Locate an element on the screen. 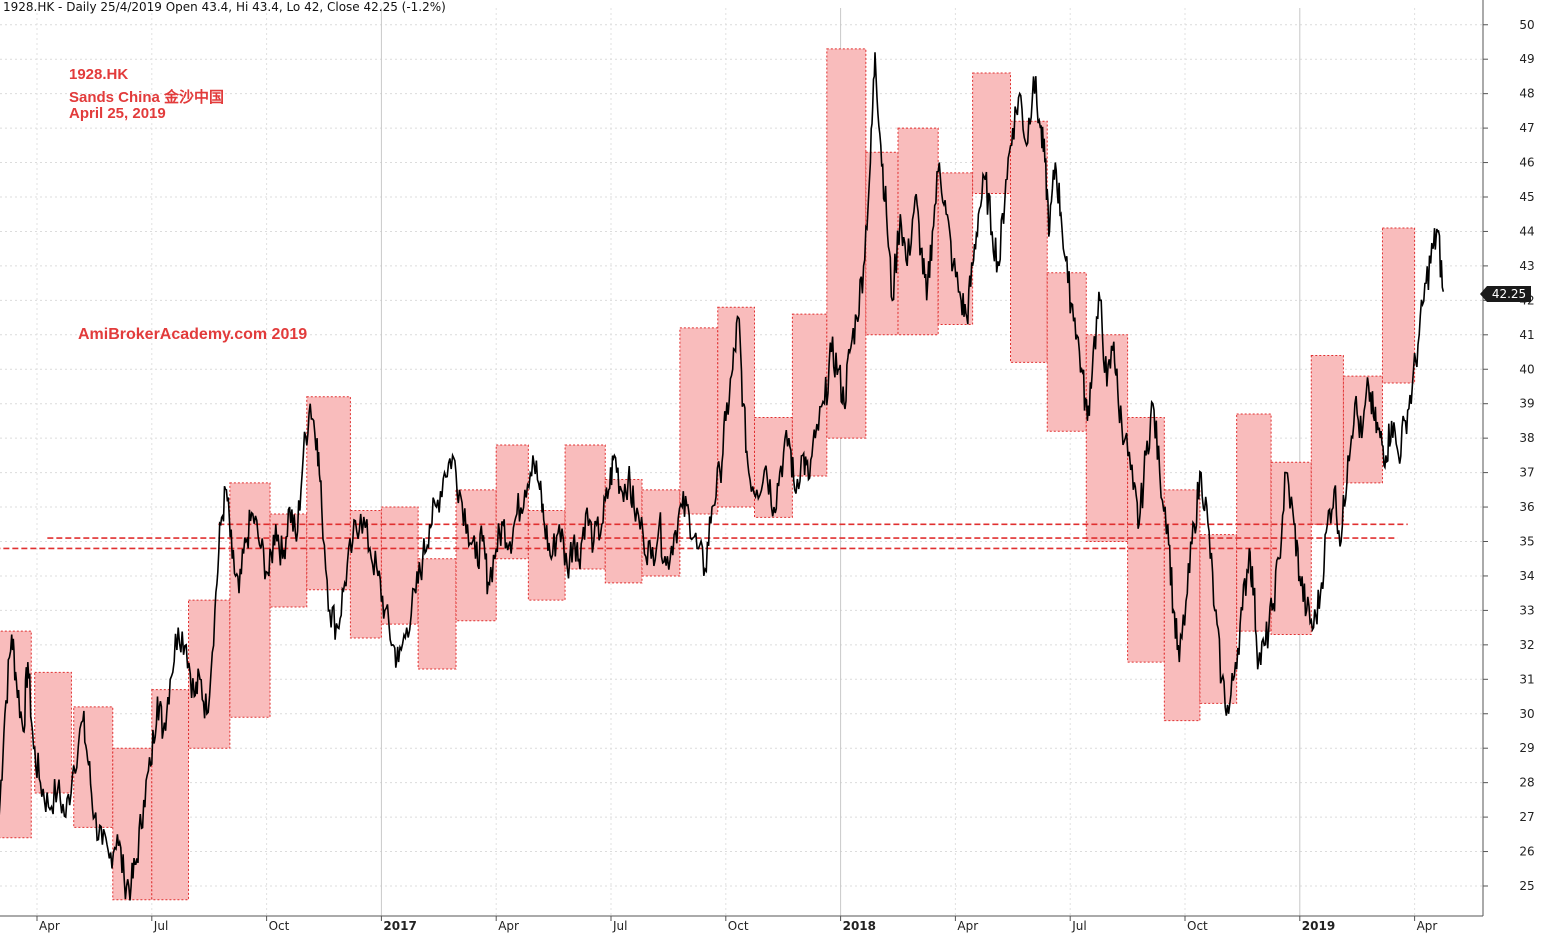  y-tick-label: 29 is located at coordinates (1526, 748).